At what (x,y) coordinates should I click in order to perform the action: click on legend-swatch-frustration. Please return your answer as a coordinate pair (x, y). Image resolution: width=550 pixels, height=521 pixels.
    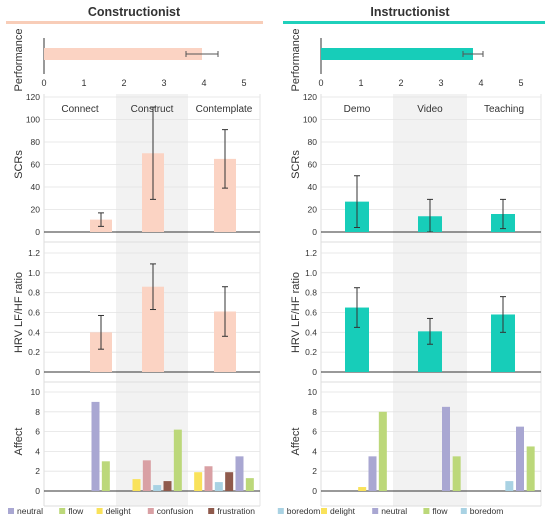
    Looking at the image, I should click on (211, 511).